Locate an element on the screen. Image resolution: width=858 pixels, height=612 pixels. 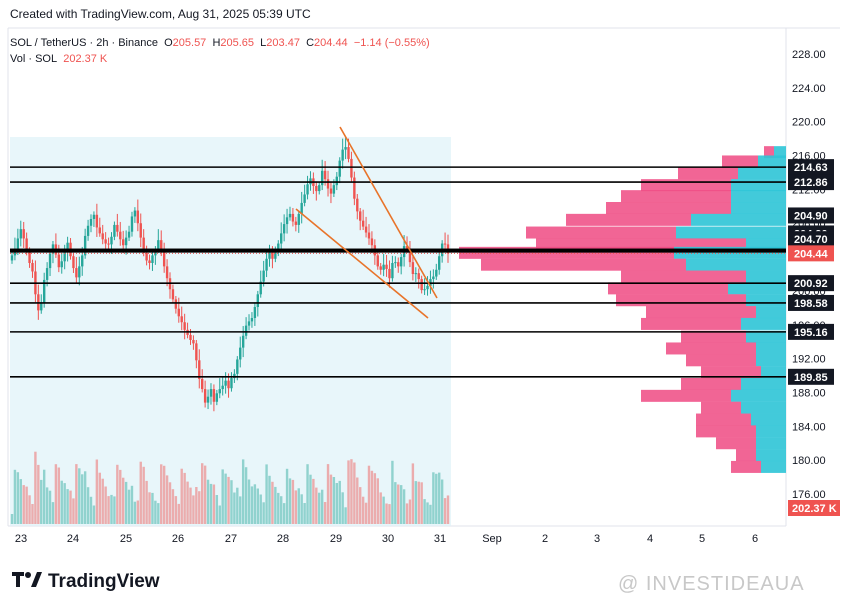
time-tick-label: 6 is located at coordinates (755, 539).